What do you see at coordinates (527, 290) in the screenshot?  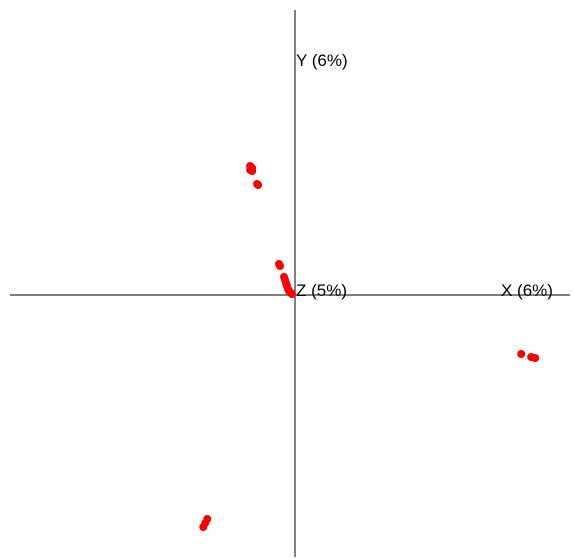 I see `x-axis-label: X (6%)` at bounding box center [527, 290].